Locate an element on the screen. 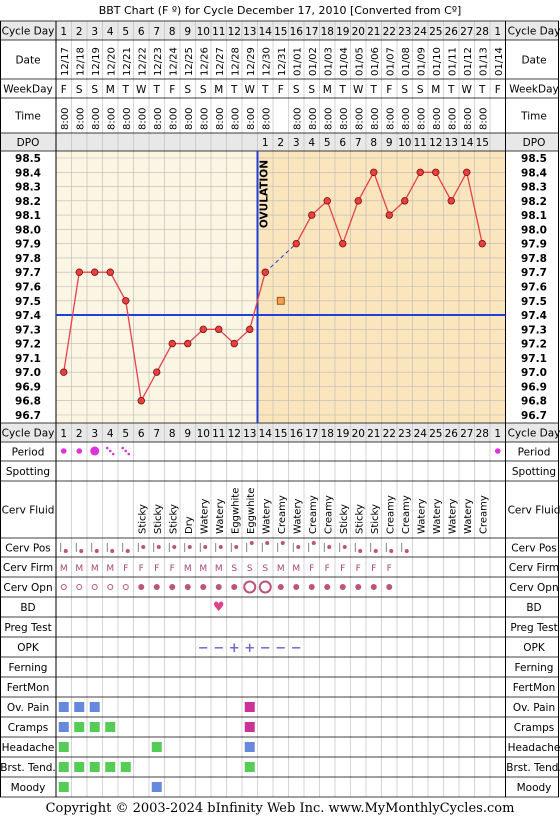  row-label-cycle-day: Cycle Day is located at coordinates (28, 32).